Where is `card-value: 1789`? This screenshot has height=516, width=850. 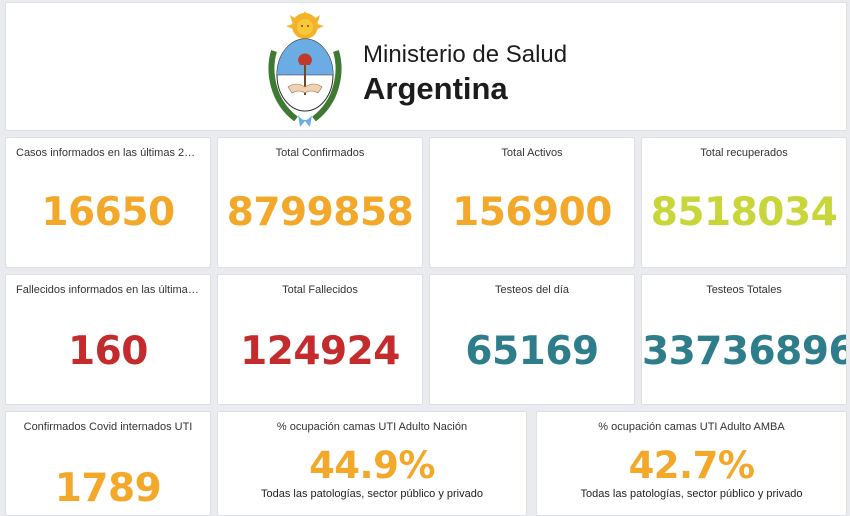
card-value: 1789 is located at coordinates (108, 488).